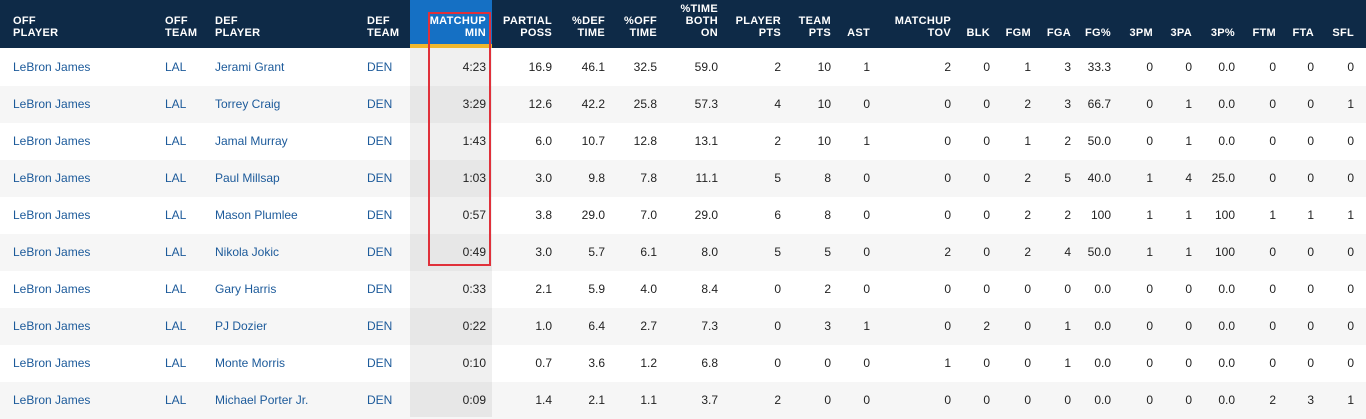 The width and height of the screenshot is (1366, 419). I want to click on cell-def-player: Nikola Jokic, so click(247, 252).